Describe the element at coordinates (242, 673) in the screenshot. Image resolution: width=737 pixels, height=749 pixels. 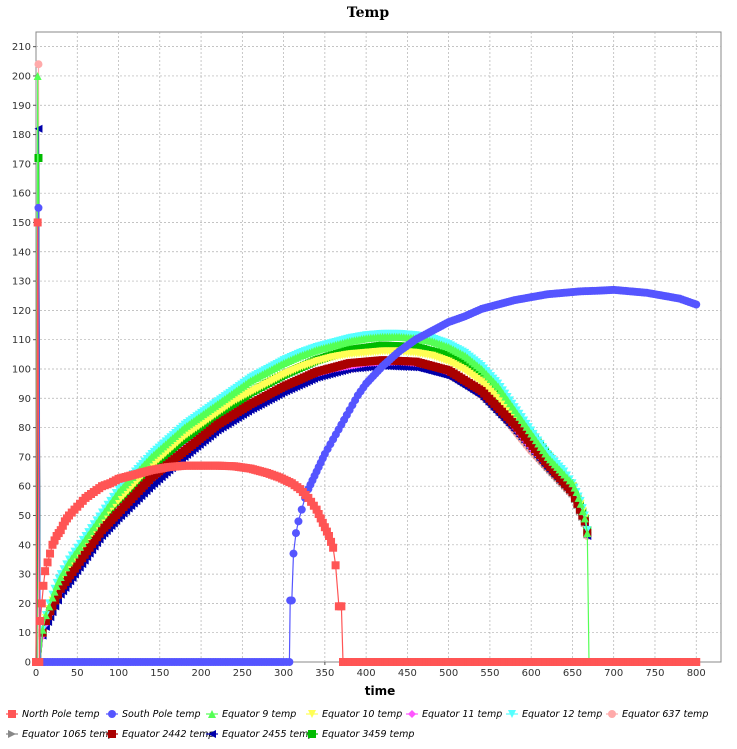
I see `x-tick-label: 250` at that location.